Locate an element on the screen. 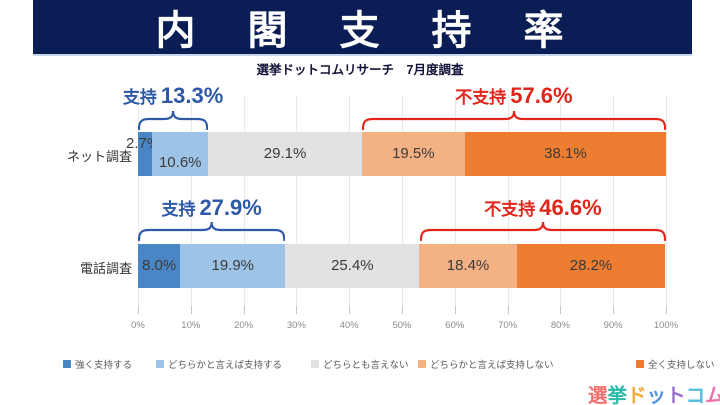  axis-tick-label: 40% is located at coordinates (349, 325).